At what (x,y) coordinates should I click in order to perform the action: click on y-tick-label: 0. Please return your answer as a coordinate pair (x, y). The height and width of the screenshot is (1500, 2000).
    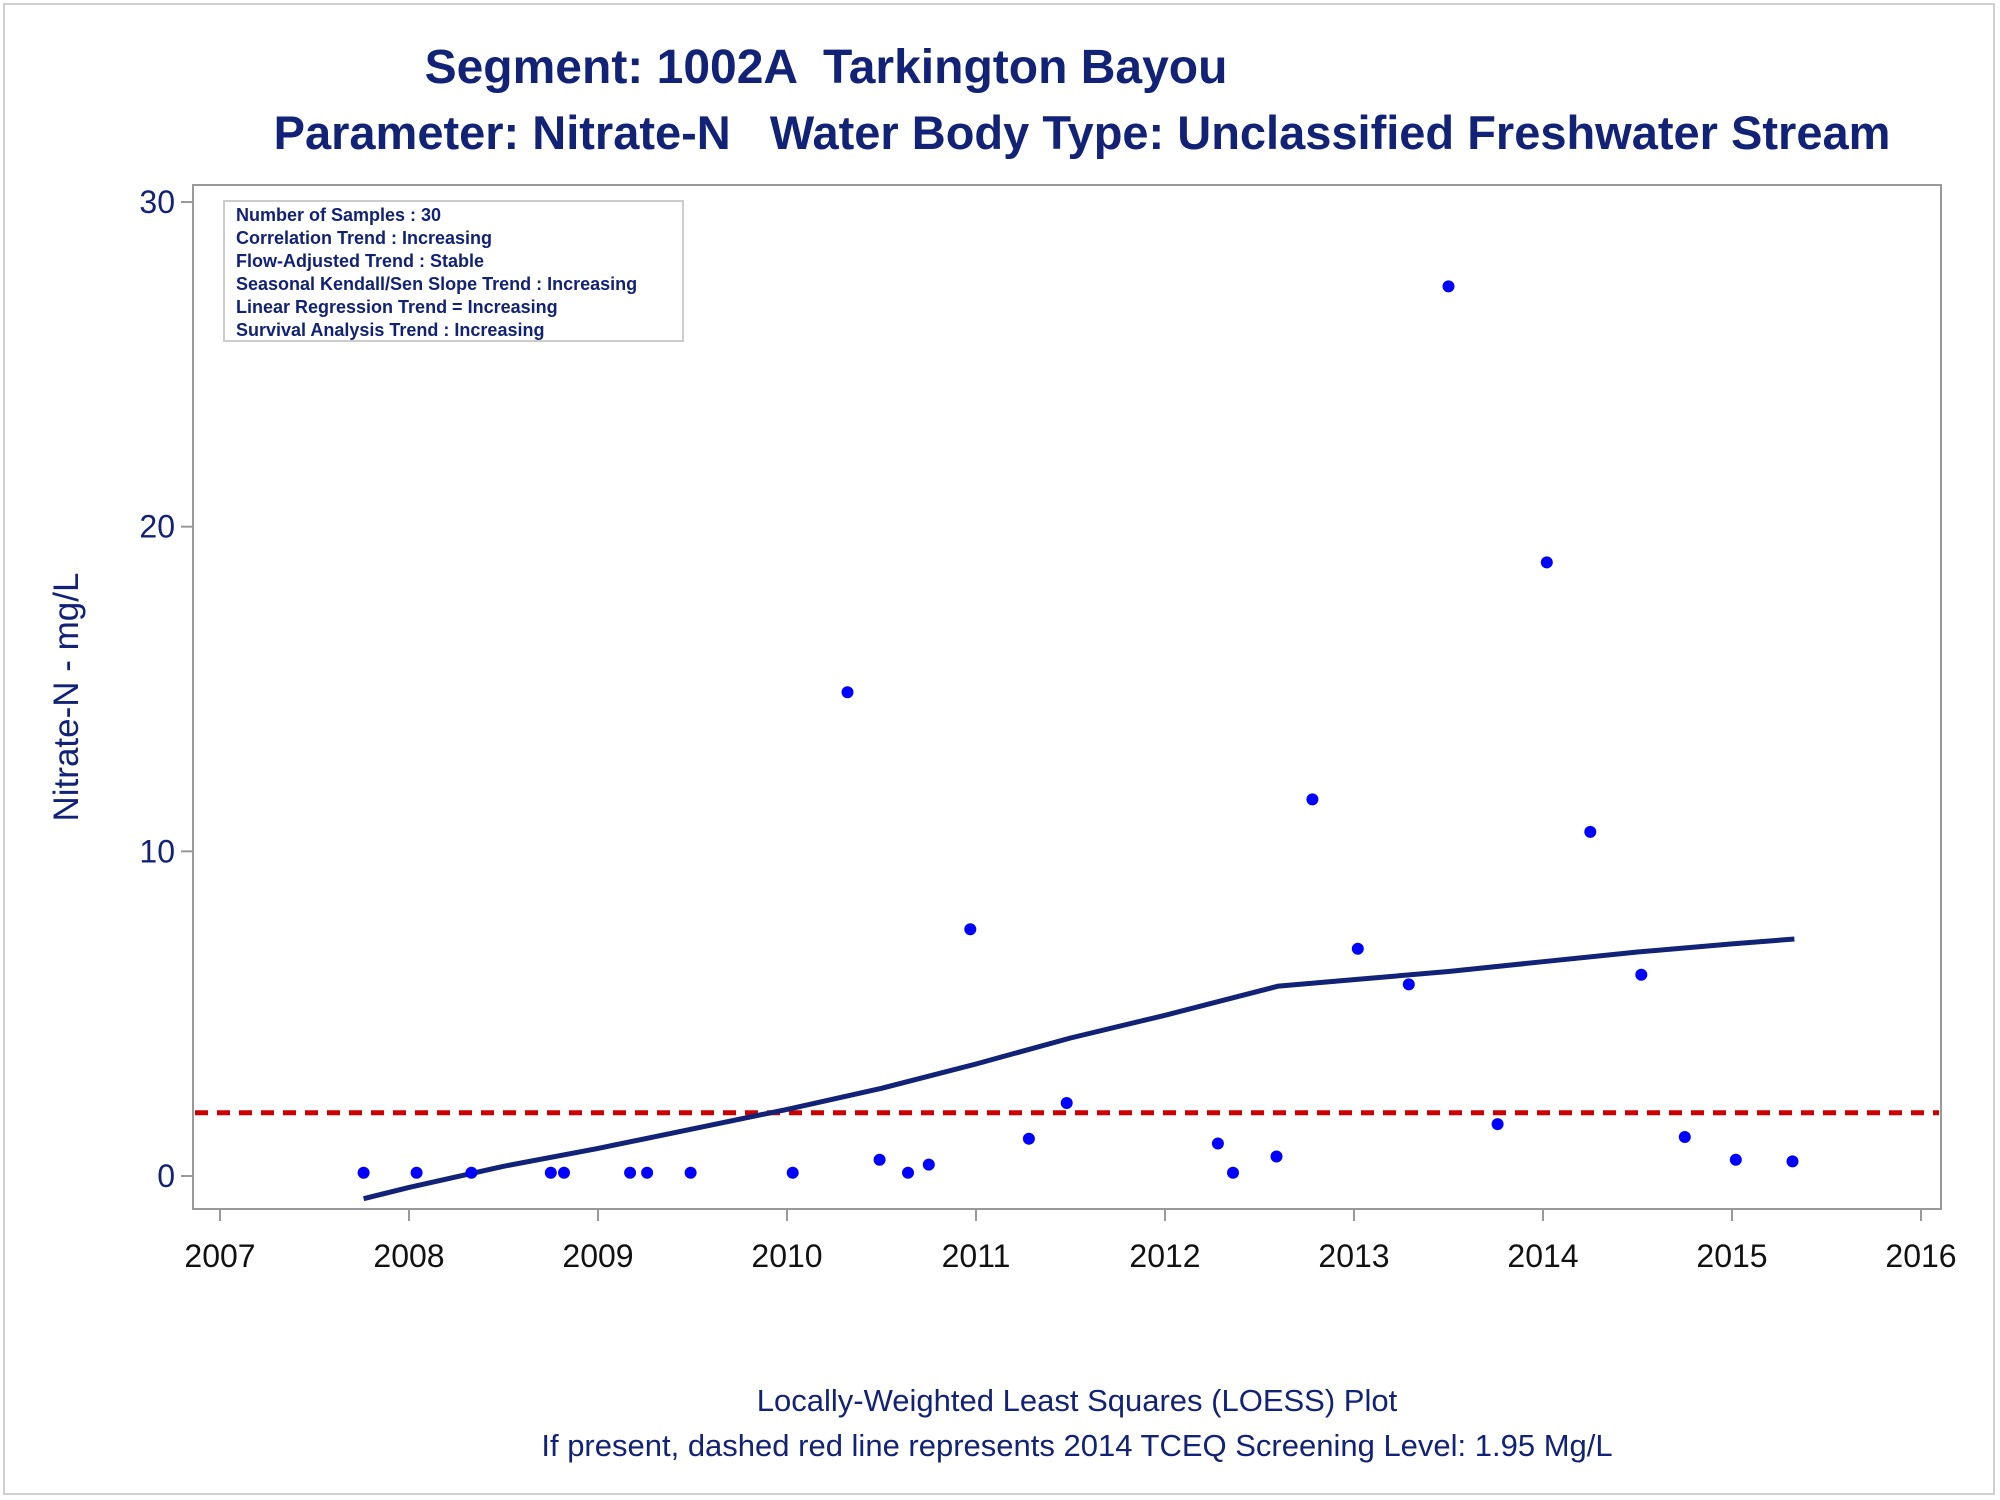
    Looking at the image, I should click on (166, 1176).